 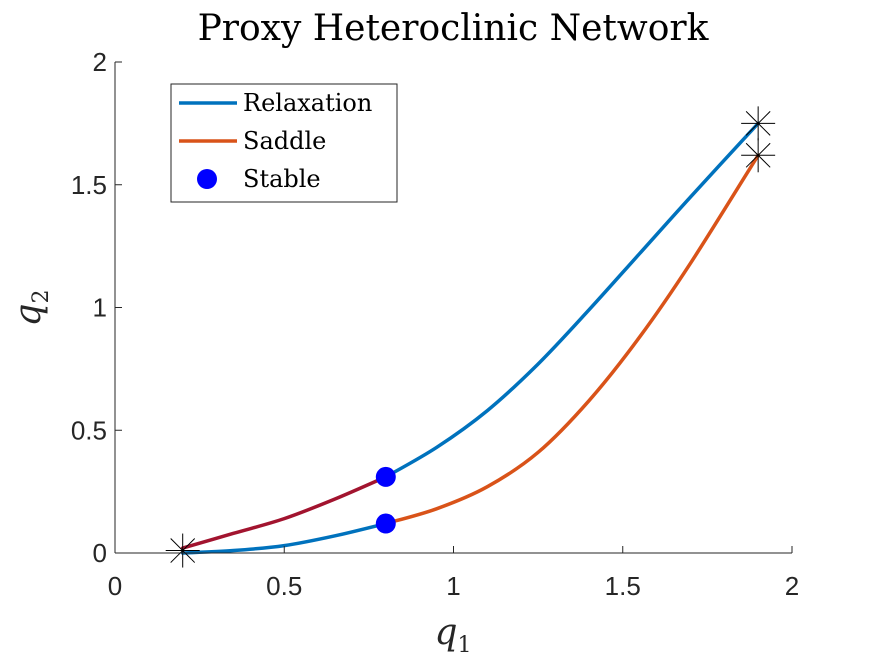 What do you see at coordinates (453, 586) in the screenshot?
I see `x-tick-label: 1` at bounding box center [453, 586].